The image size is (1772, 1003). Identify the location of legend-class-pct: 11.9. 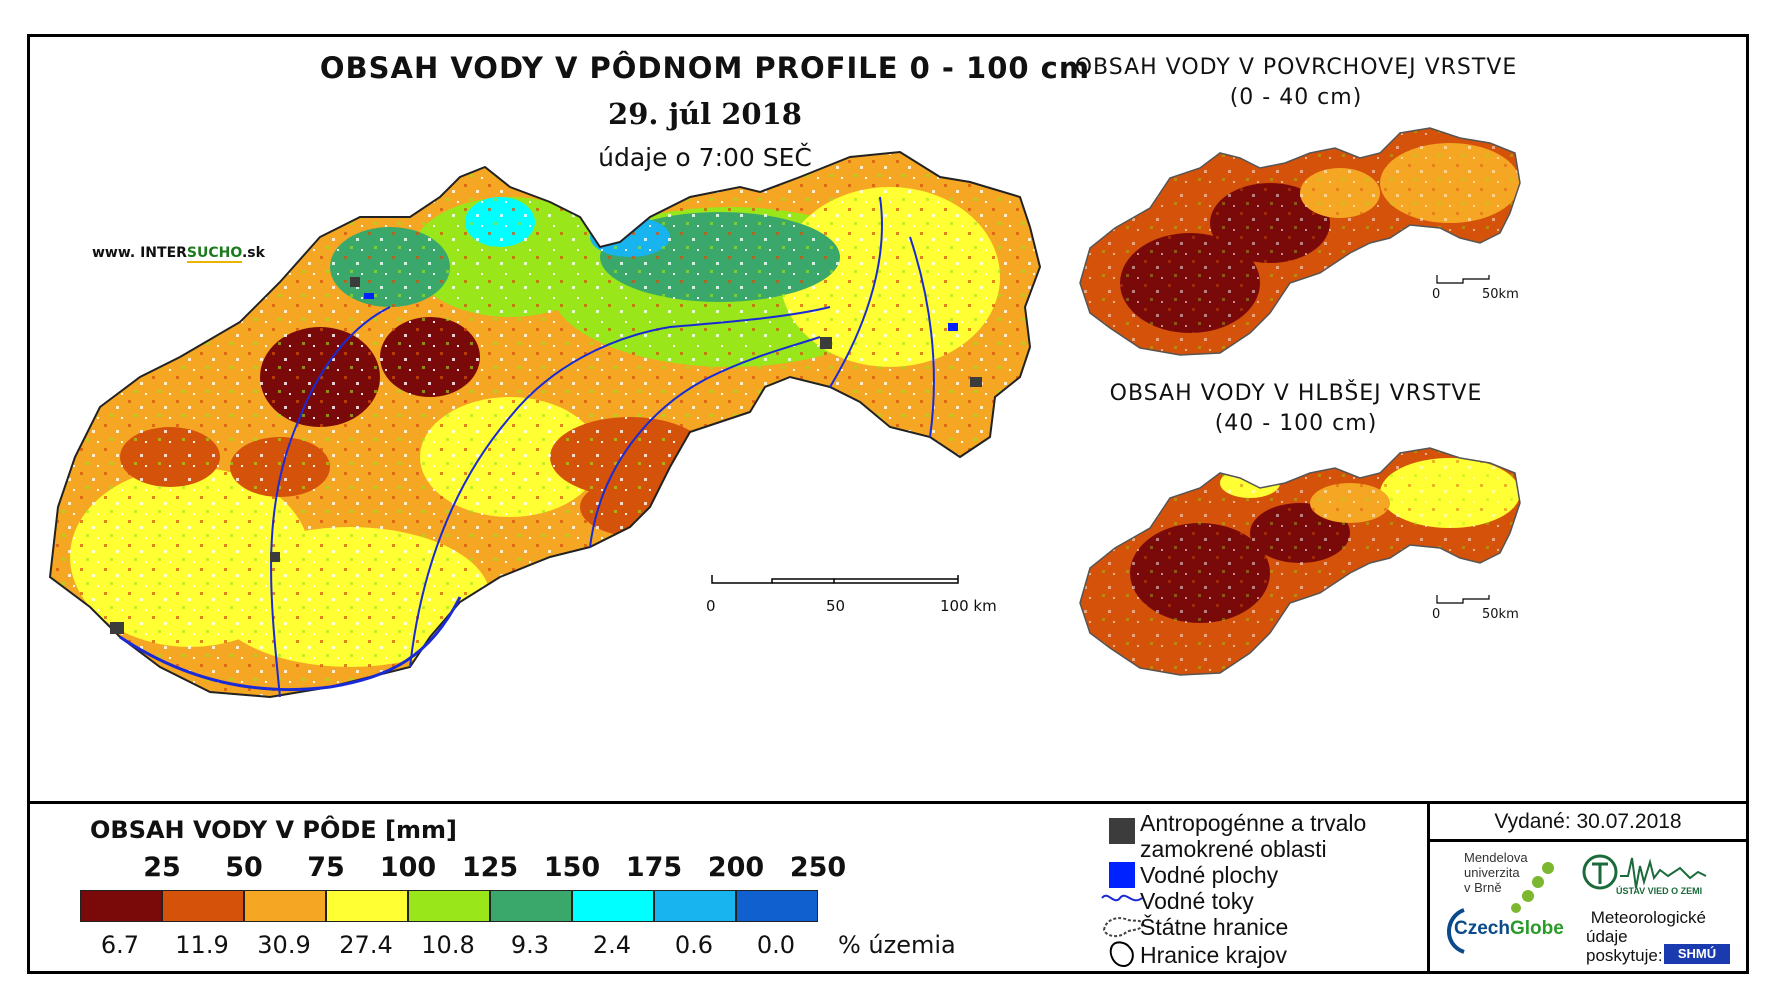
(202, 945).